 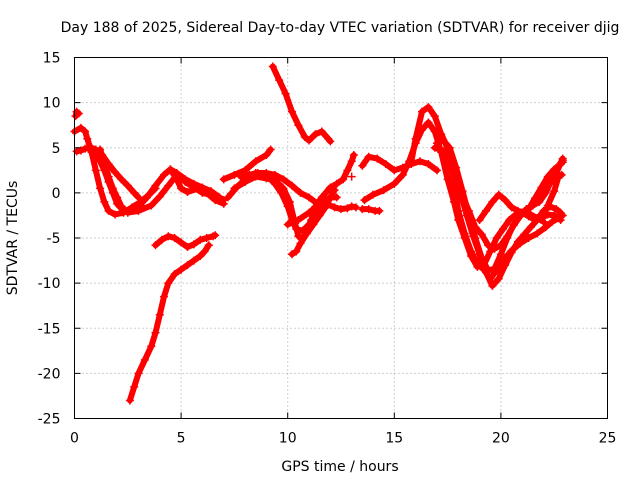 I want to click on y-tick-label: 0, so click(x=56, y=194).